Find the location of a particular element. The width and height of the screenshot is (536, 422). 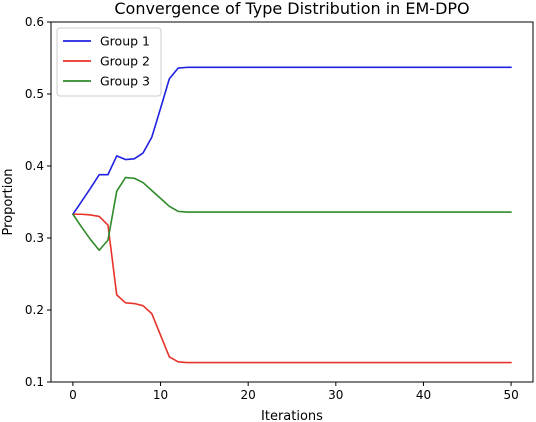

x-tick-label: 30 is located at coordinates (335, 395).